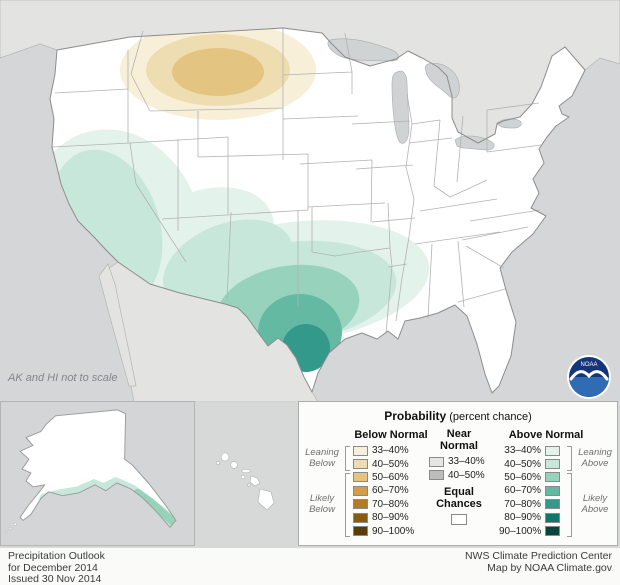 The image size is (620, 585). I want to click on legend-row: 50–60%, so click(529, 477).